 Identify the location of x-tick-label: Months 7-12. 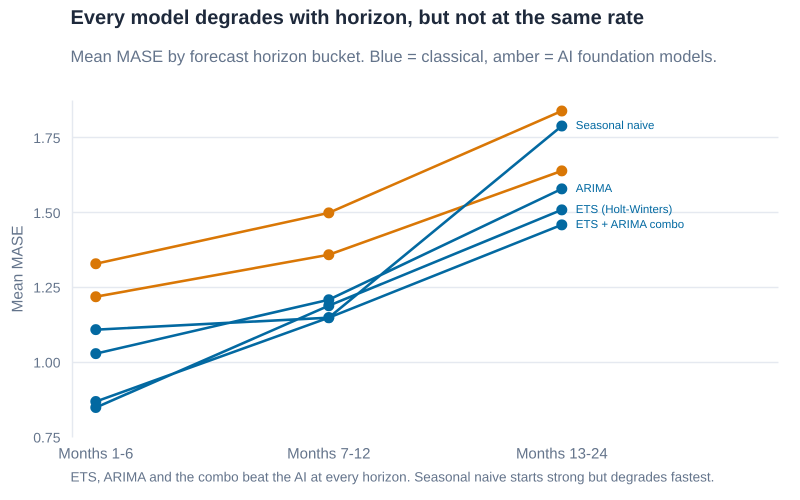
(329, 454).